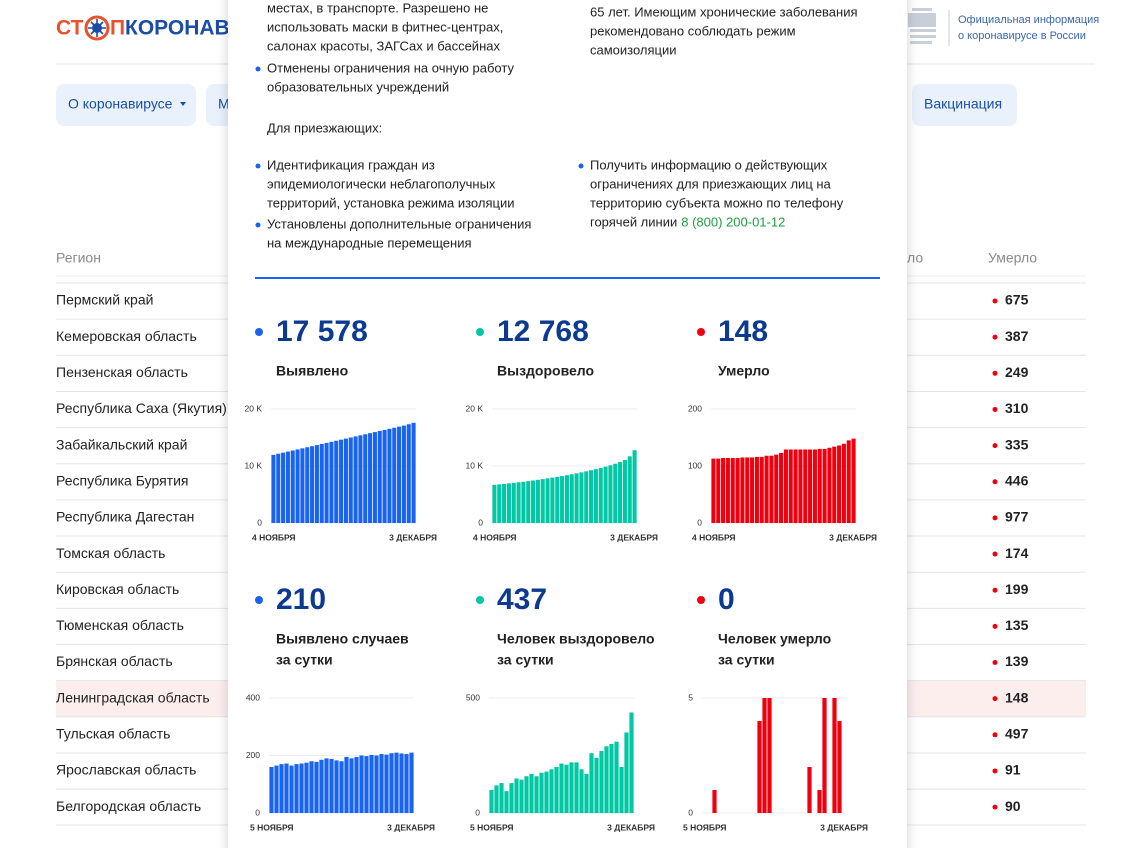  What do you see at coordinates (224, 104) in the screenshot?
I see `nav-label: М` at bounding box center [224, 104].